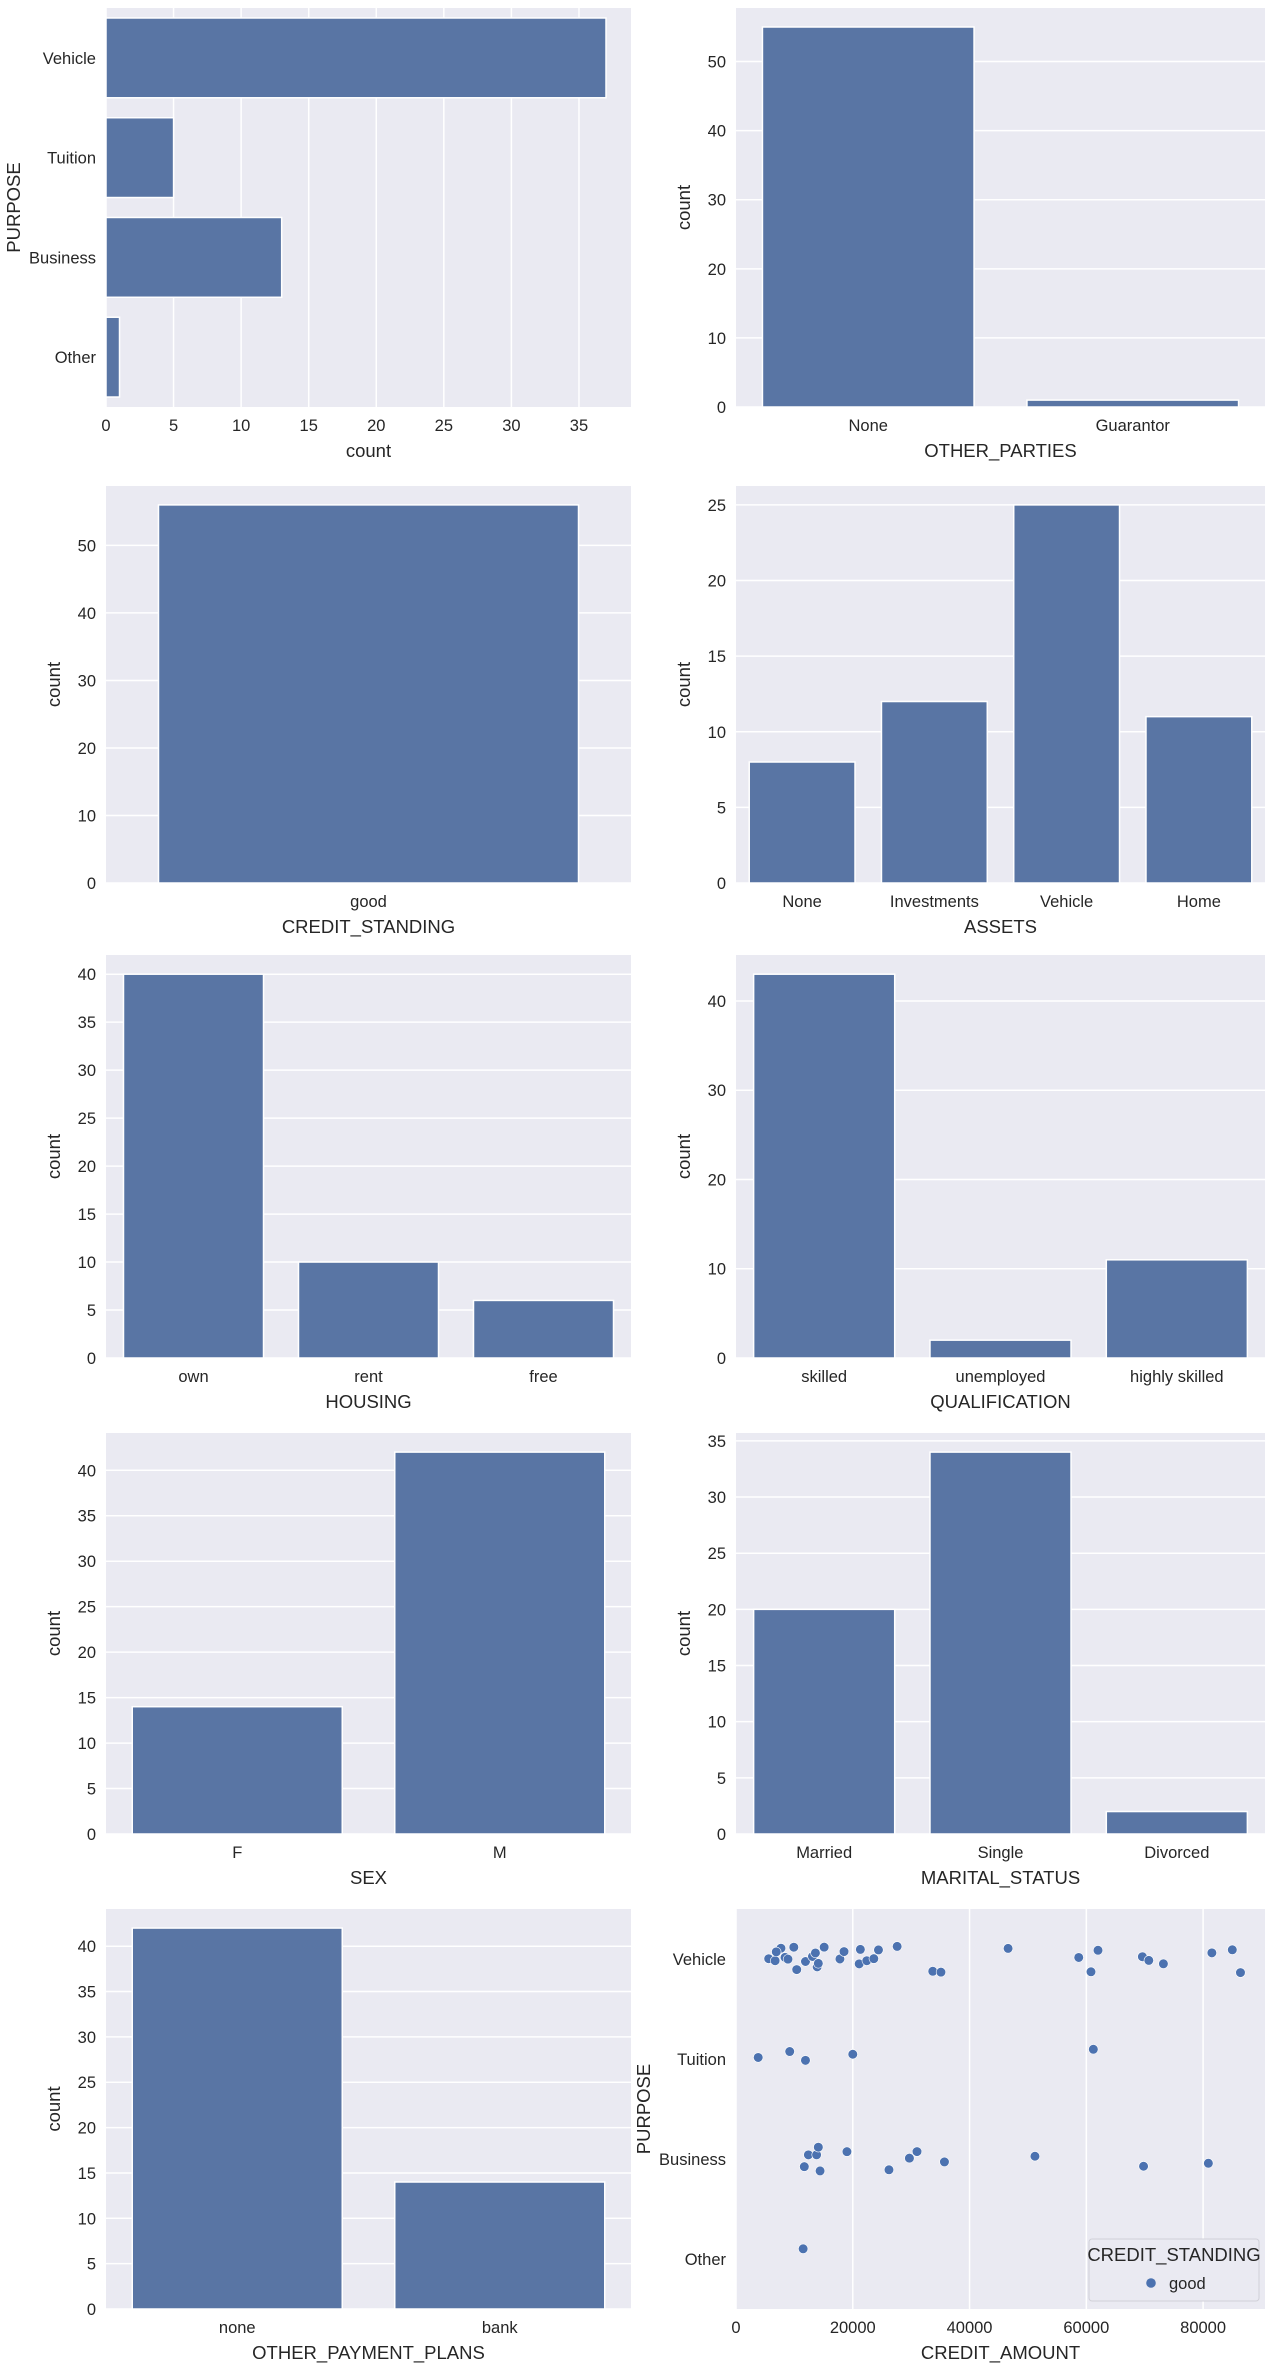  I want to click on x-category-label: rent, so click(368, 1377).